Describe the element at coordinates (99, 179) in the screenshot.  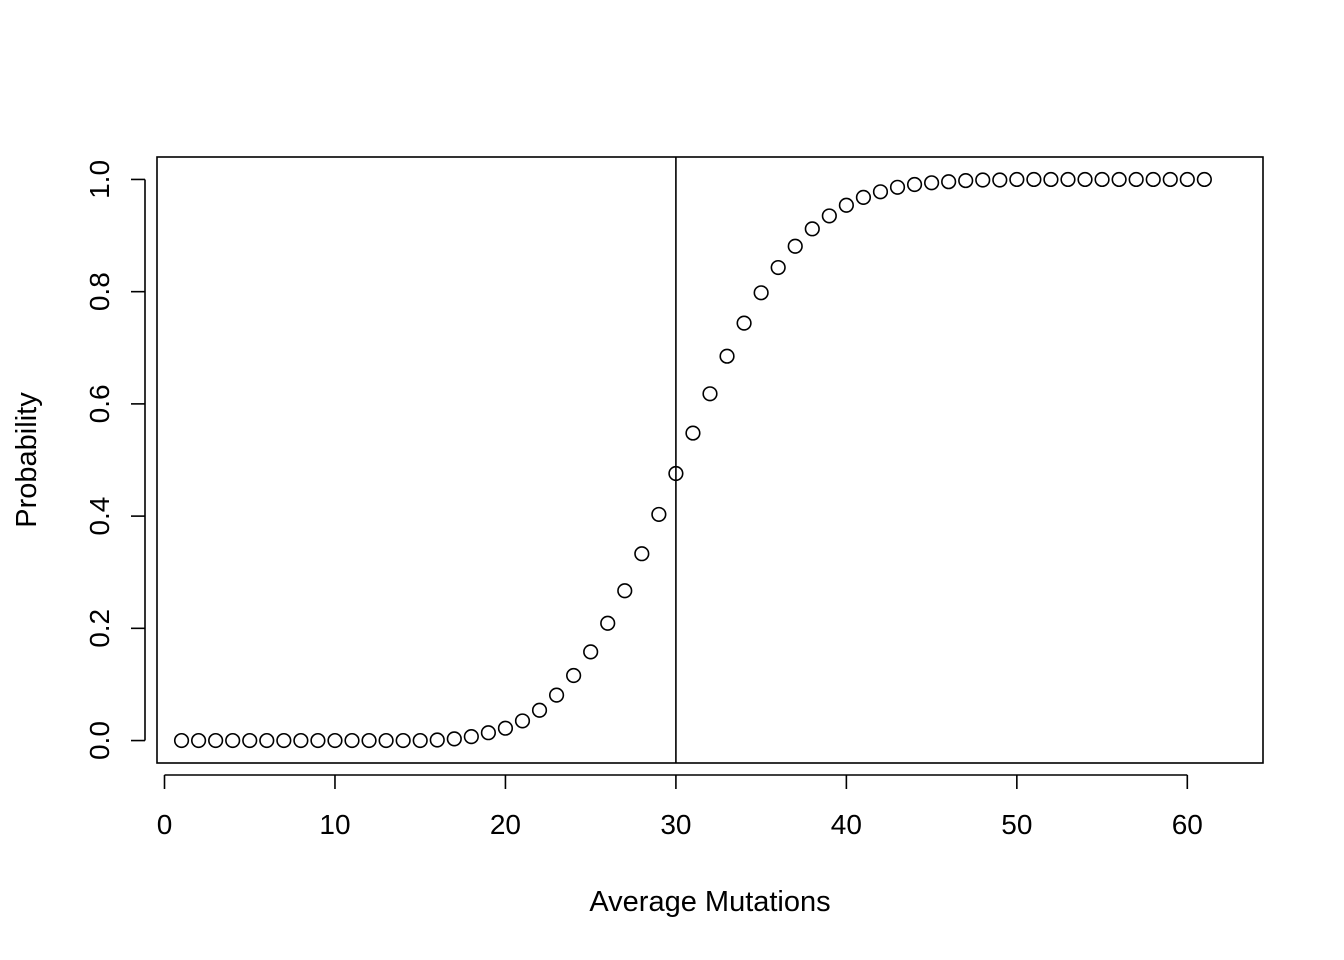
I see `y-tick-label: 1.0` at that location.